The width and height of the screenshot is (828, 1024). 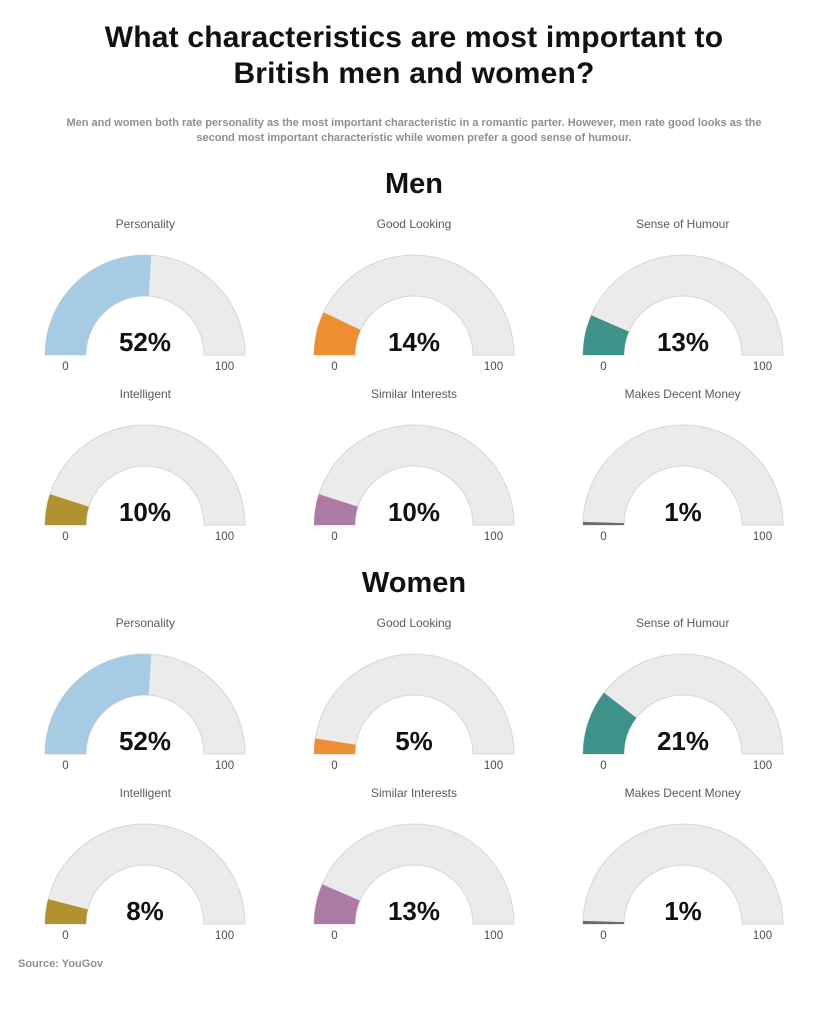 I want to click on gauge-chart: 13% 0 100, so click(x=414, y=882).